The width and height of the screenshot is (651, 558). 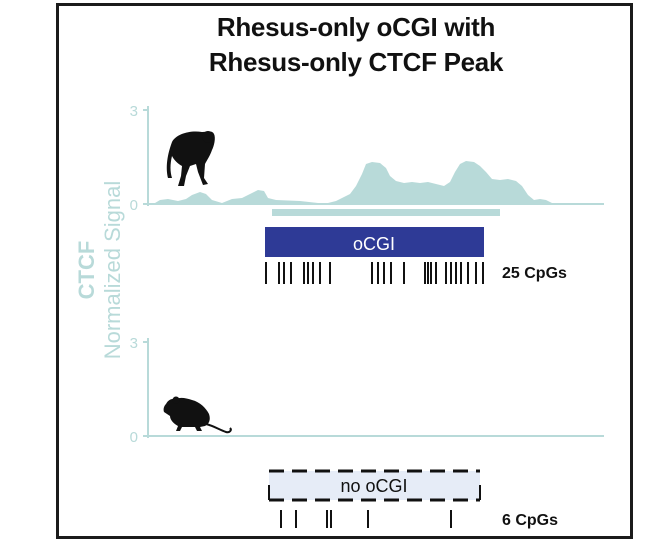 What do you see at coordinates (356, 27) in the screenshot?
I see `title-line-1: Rhesus-only oCGI with` at bounding box center [356, 27].